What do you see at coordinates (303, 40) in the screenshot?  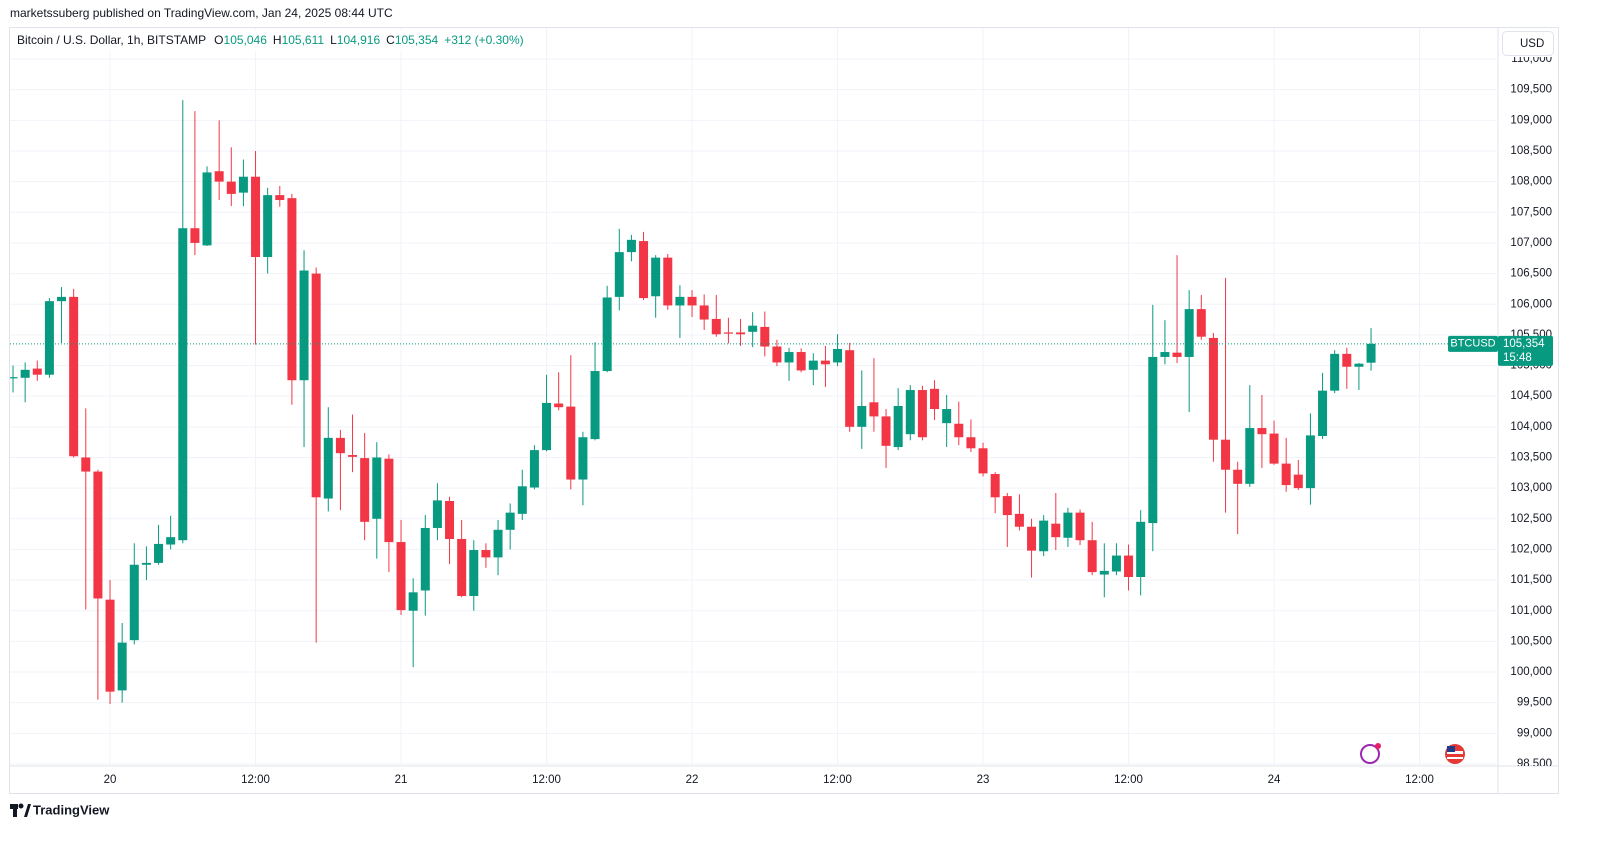 I see `ohlc-value: 105,611` at bounding box center [303, 40].